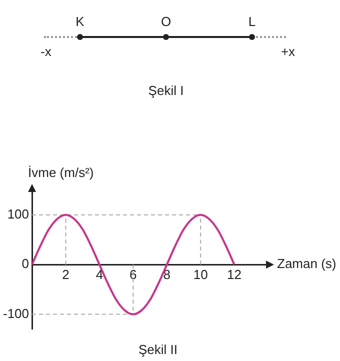 This screenshot has width=340, height=361. Describe the element at coordinates (166, 90) in the screenshot. I see `text: Şekil I` at that location.